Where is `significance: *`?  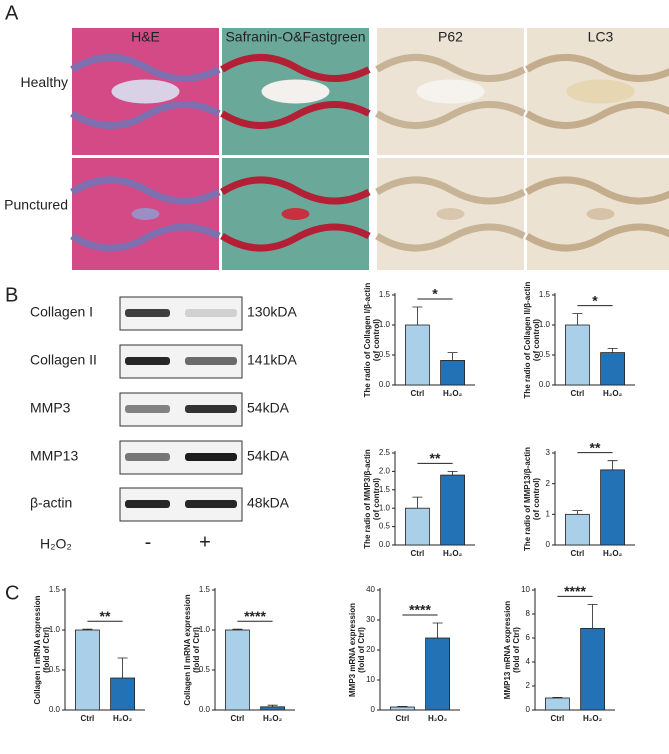
significance: * is located at coordinates (595, 300).